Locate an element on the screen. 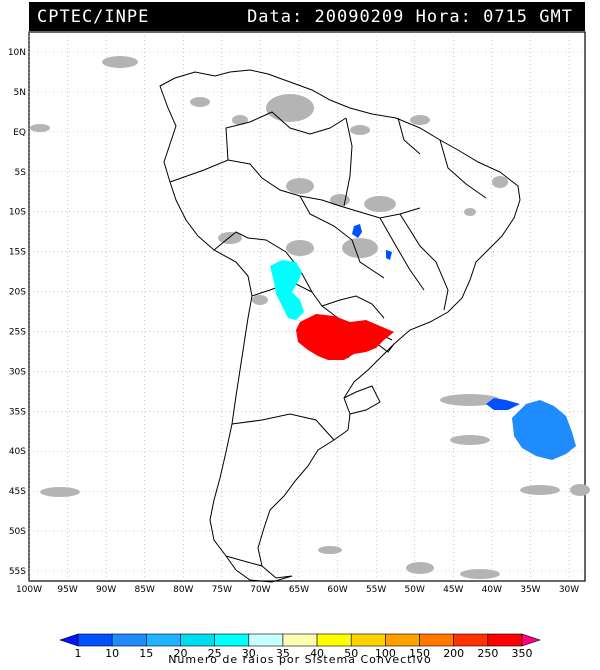 Image resolution: width=600 pixels, height=670 pixels. colorbar-tick-label: 150 is located at coordinates (419, 652).